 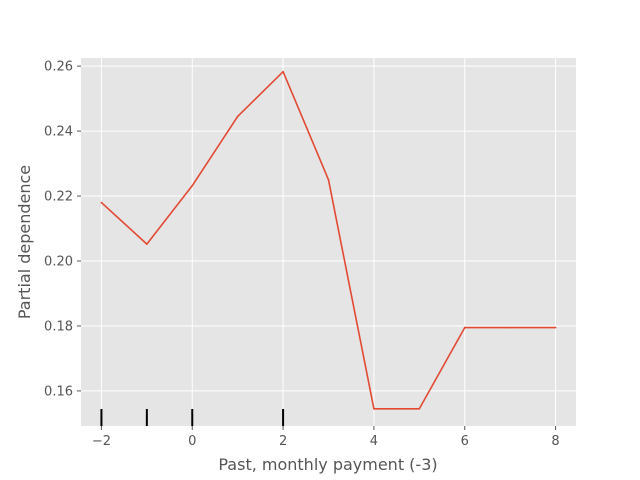 I want to click on y-tick-label: 0.22, so click(x=58, y=197).